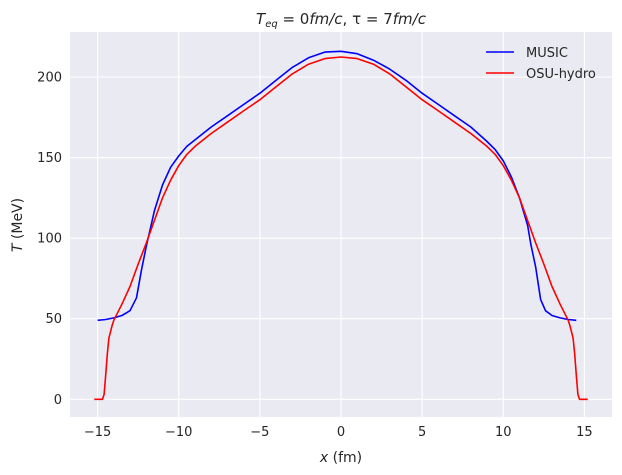  Describe the element at coordinates (58, 400) in the screenshot. I see `y-tick-label: 0` at that location.